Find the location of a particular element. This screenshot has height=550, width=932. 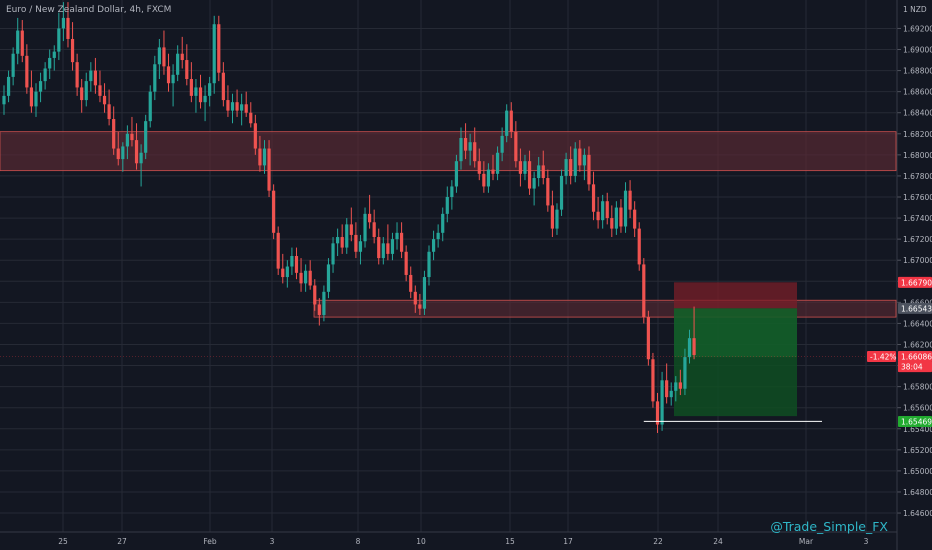

price-tick-label: 1.69200 is located at coordinates (917, 28).